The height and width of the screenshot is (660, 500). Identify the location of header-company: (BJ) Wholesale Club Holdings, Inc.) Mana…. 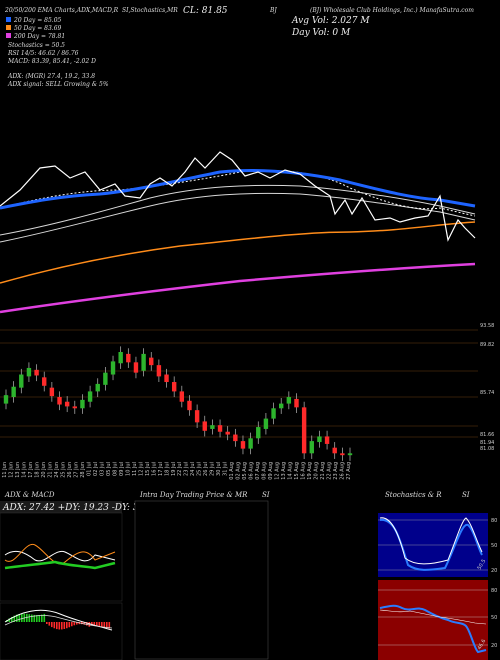
(392, 10).